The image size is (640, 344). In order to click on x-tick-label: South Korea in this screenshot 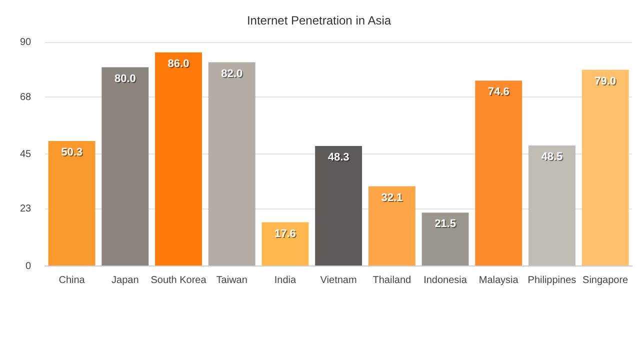, I will do `click(178, 280)`.